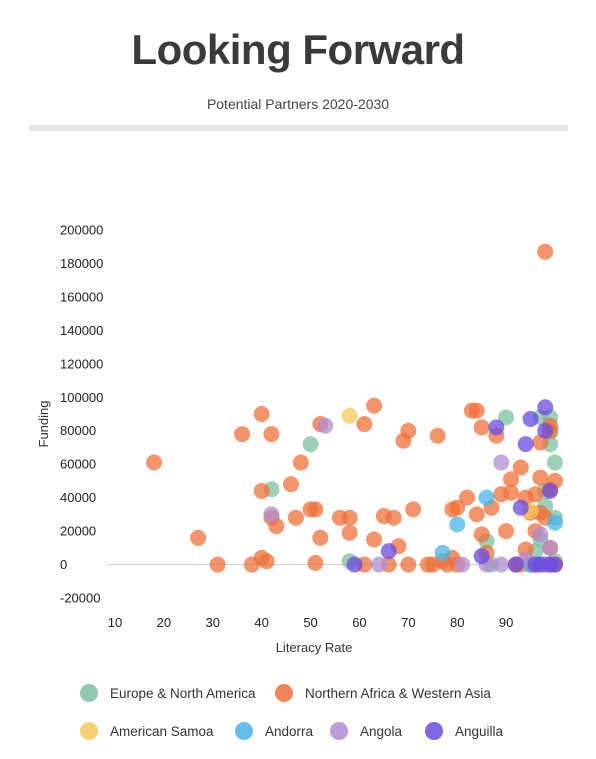  I want to click on x-tick-label: 70, so click(408, 622).